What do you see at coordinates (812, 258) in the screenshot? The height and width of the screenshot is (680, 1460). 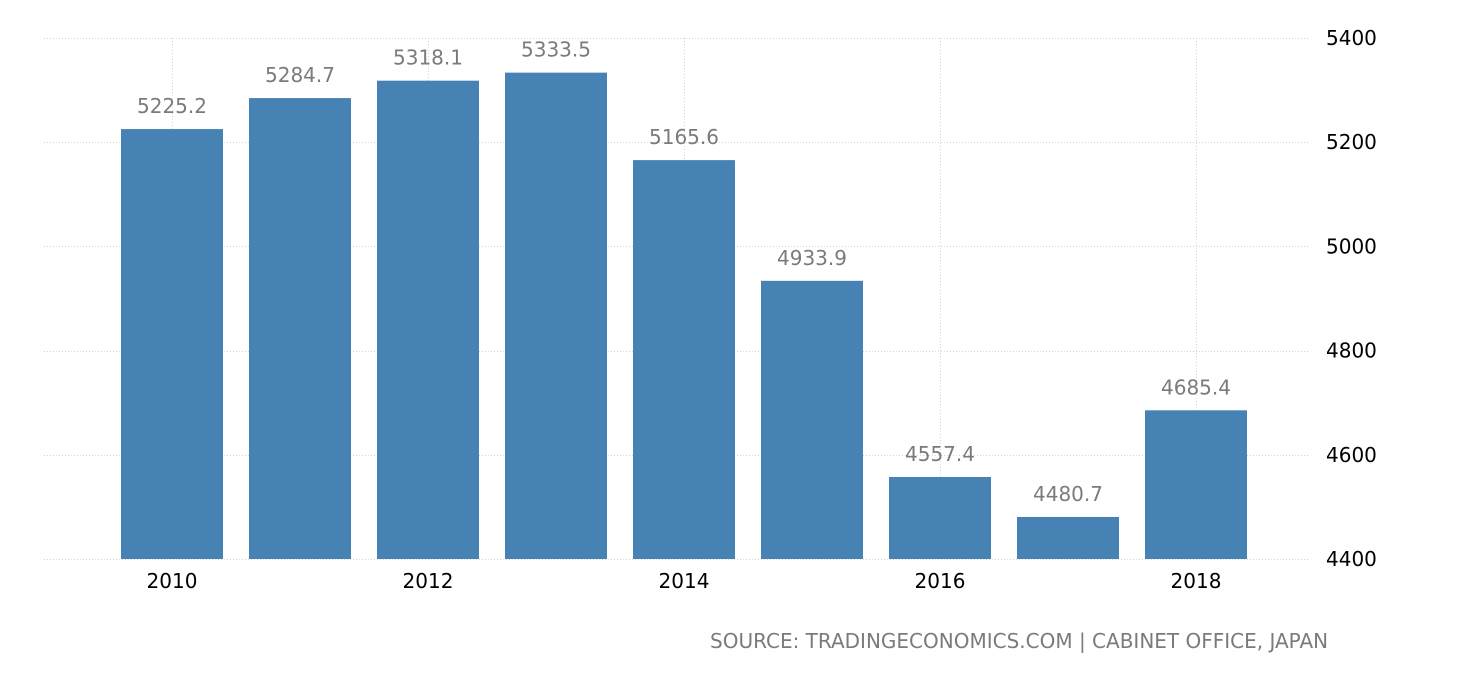 I see `data-label-2015: 4933.9` at bounding box center [812, 258].